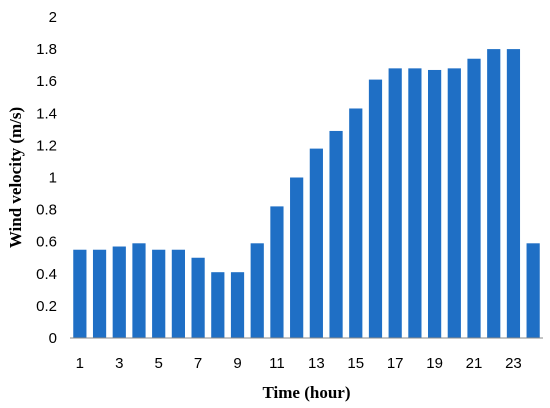 Image resolution: width=550 pixels, height=408 pixels. What do you see at coordinates (119, 363) in the screenshot?
I see `x-tick-label: 3` at bounding box center [119, 363].